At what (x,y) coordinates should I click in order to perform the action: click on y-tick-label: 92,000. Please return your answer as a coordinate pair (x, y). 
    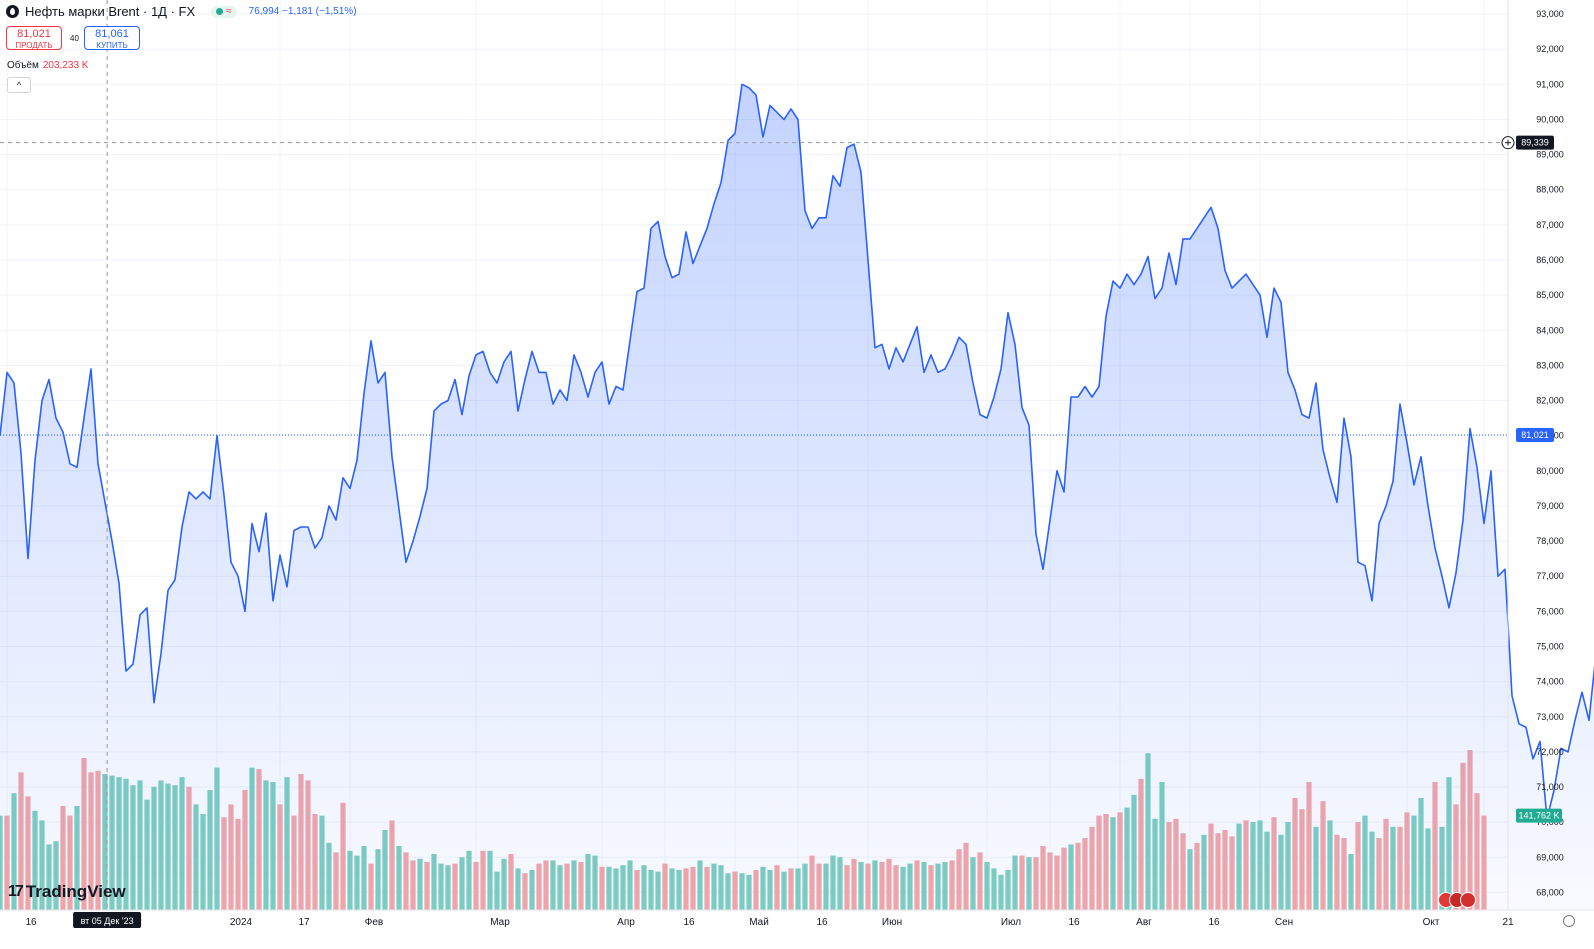
    Looking at the image, I should click on (1550, 49).